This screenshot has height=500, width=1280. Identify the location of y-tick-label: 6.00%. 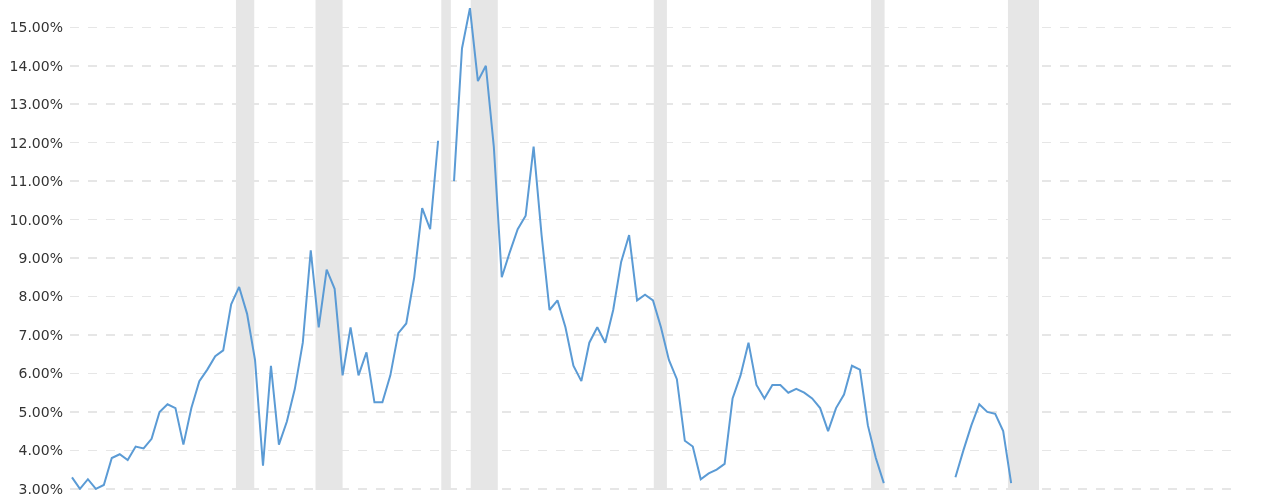
(40, 373).